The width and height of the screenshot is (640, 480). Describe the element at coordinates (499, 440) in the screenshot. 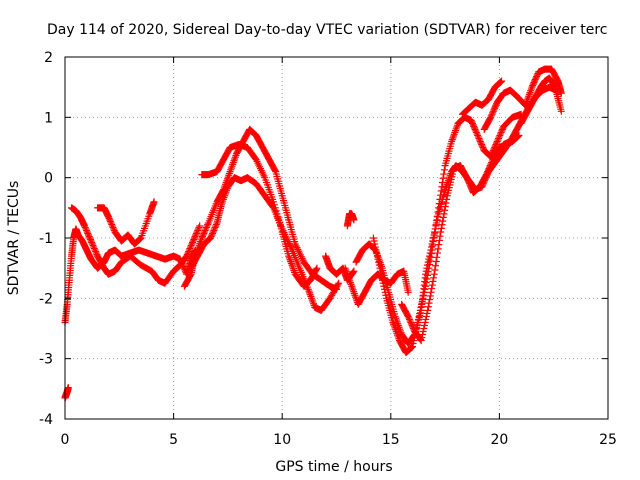

I see `x-tick-label: 20` at that location.